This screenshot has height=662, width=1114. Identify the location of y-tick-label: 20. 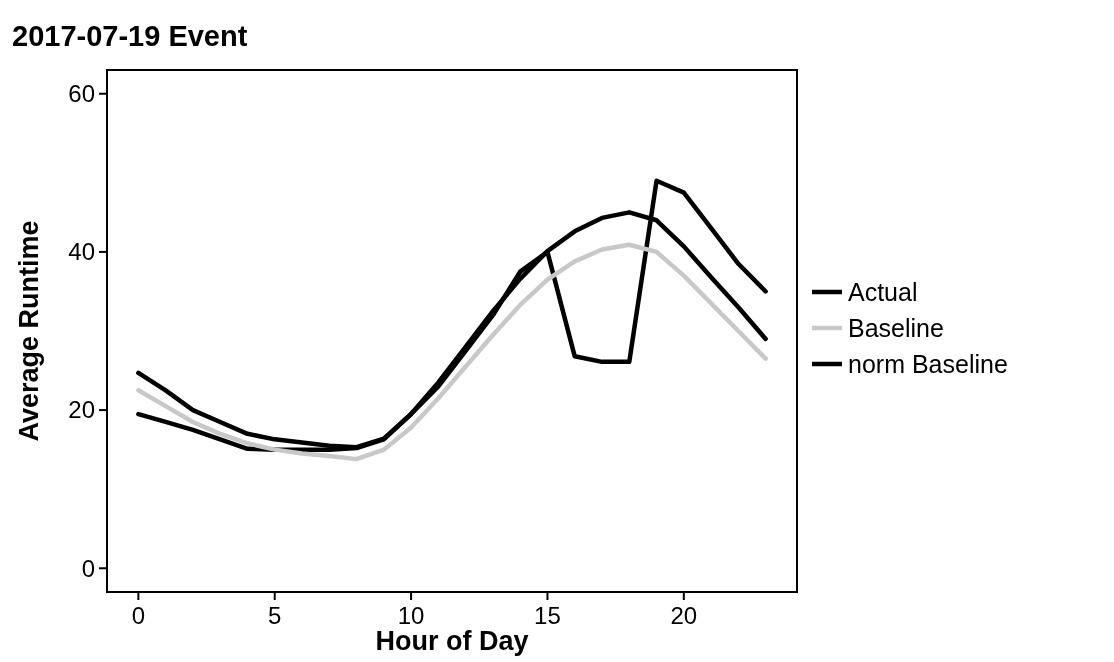
(81, 410).